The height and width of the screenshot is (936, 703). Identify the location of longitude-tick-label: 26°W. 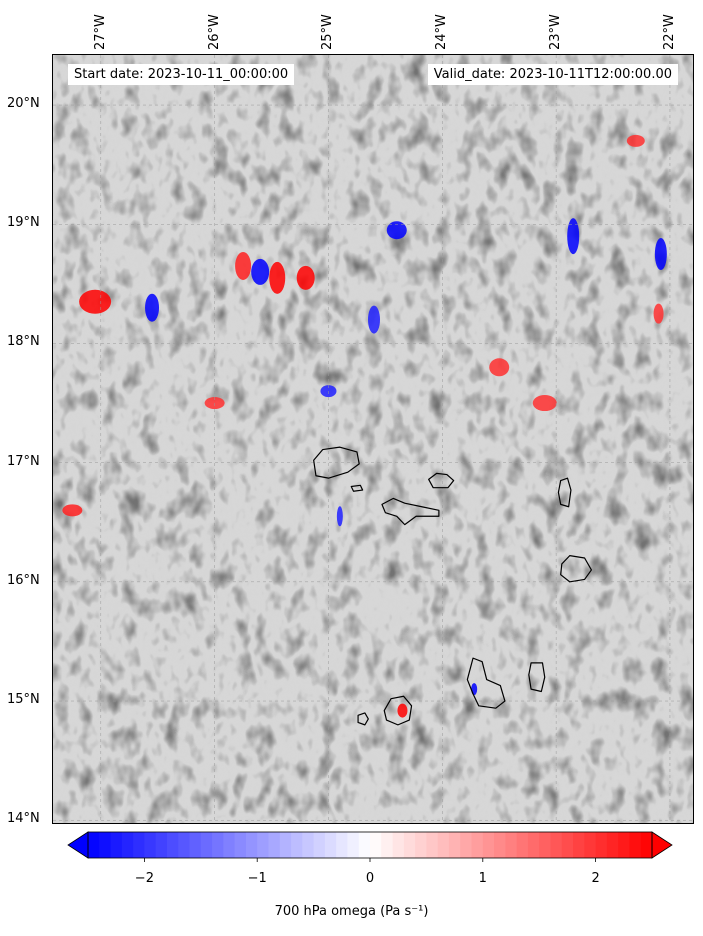
(214, 32).